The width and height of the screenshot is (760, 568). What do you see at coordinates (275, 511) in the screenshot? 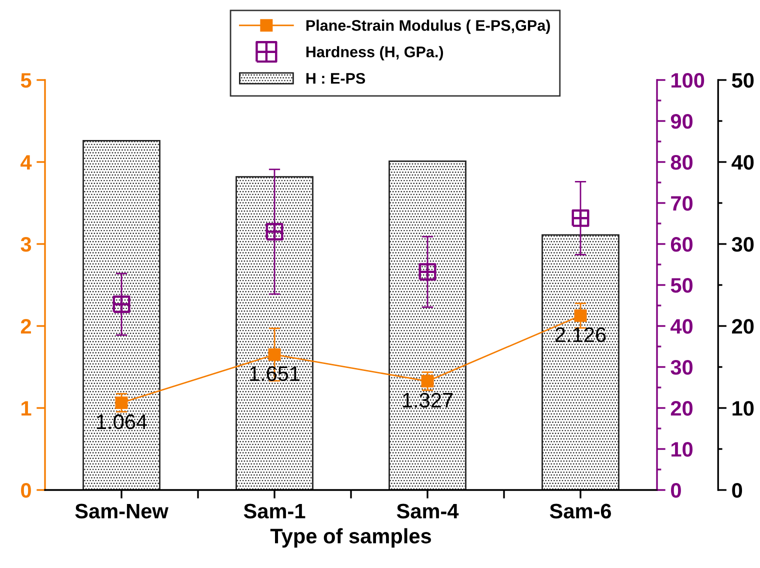
I see `x-tick-label: Sam-1` at bounding box center [275, 511].